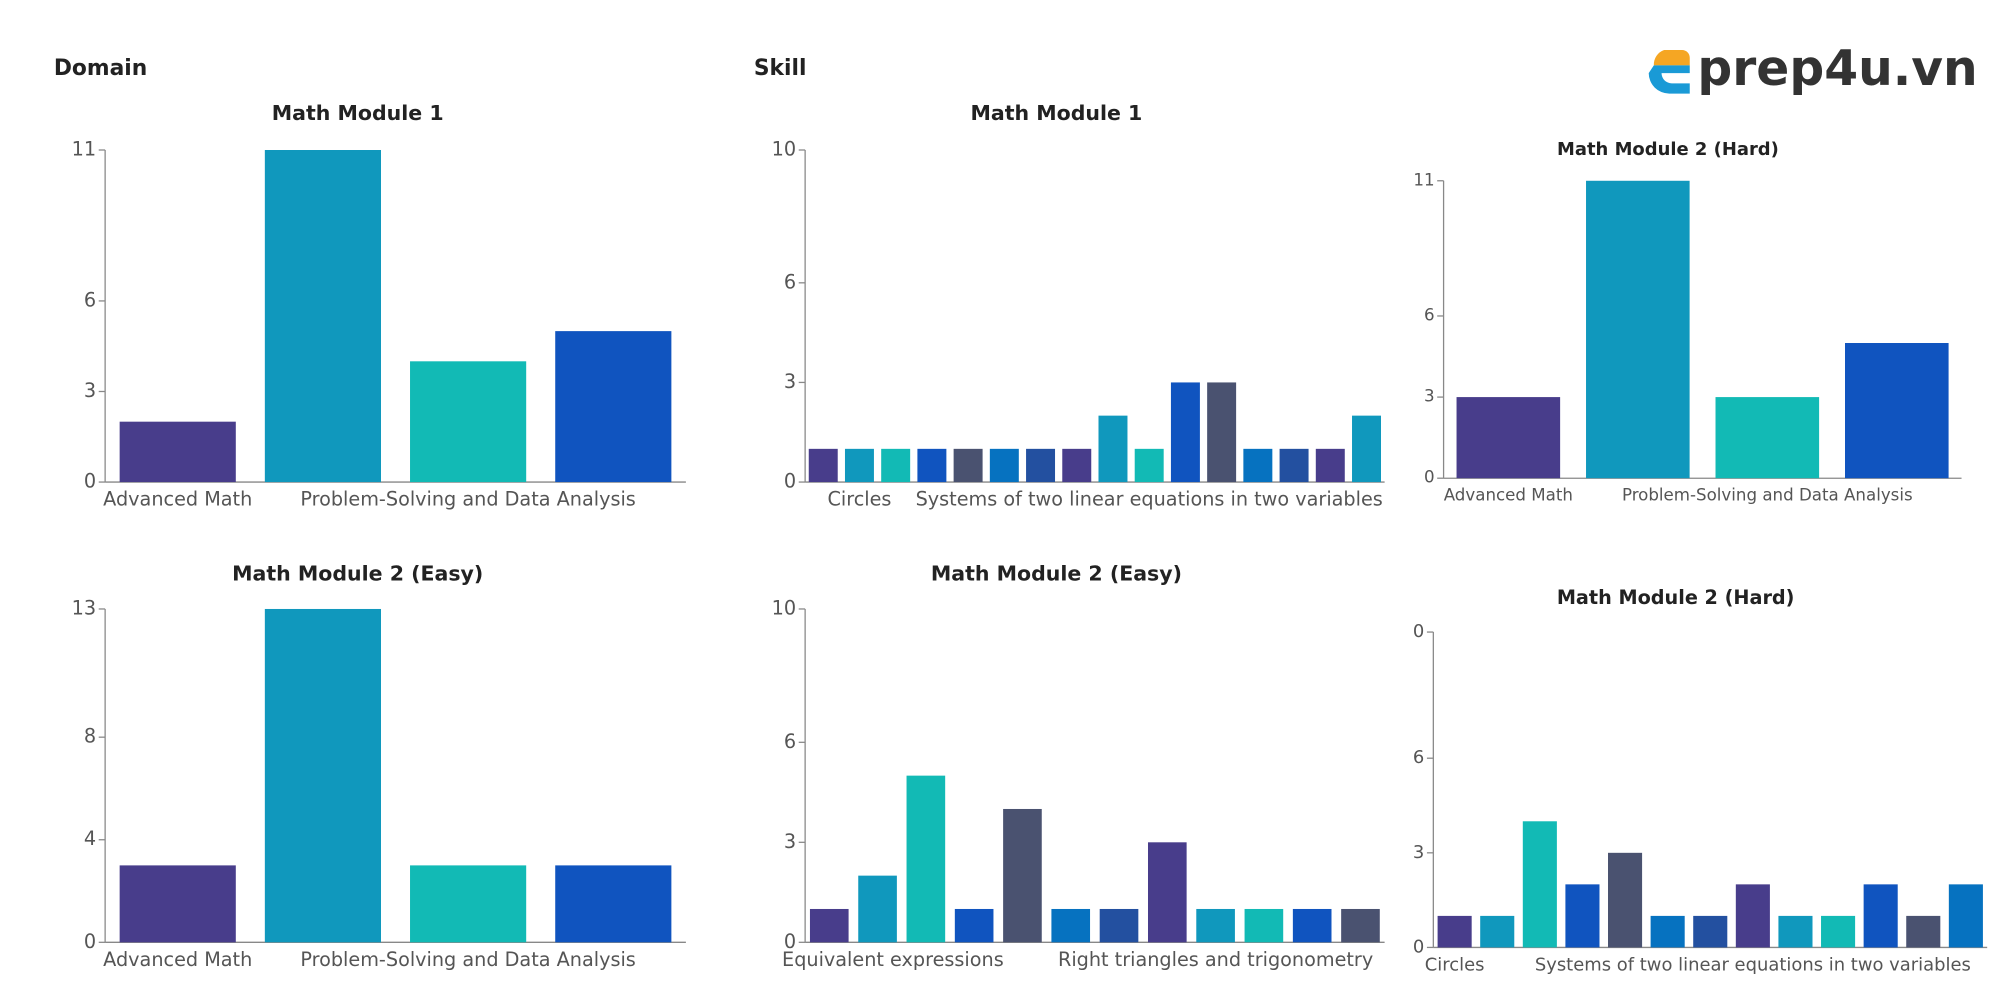 Image resolution: width=2000 pixels, height=1000 pixels. Describe the element at coordinates (90, 838) in the screenshot. I see `y-tick-label: 4` at that location.